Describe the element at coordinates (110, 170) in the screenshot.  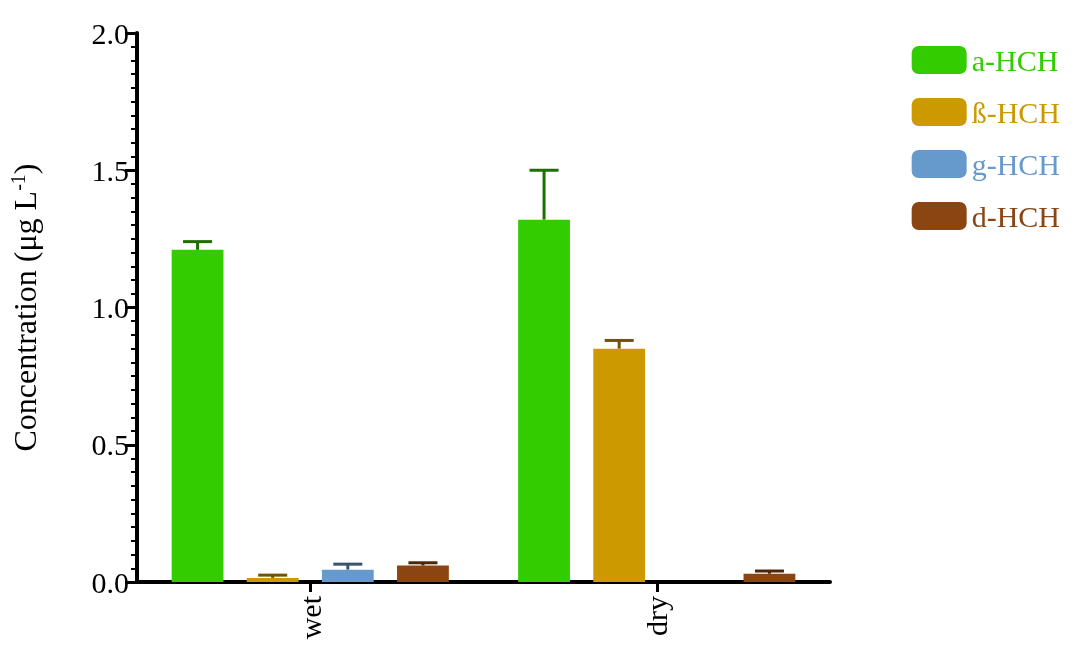
I see `y-tick-label: 1.5` at that location.